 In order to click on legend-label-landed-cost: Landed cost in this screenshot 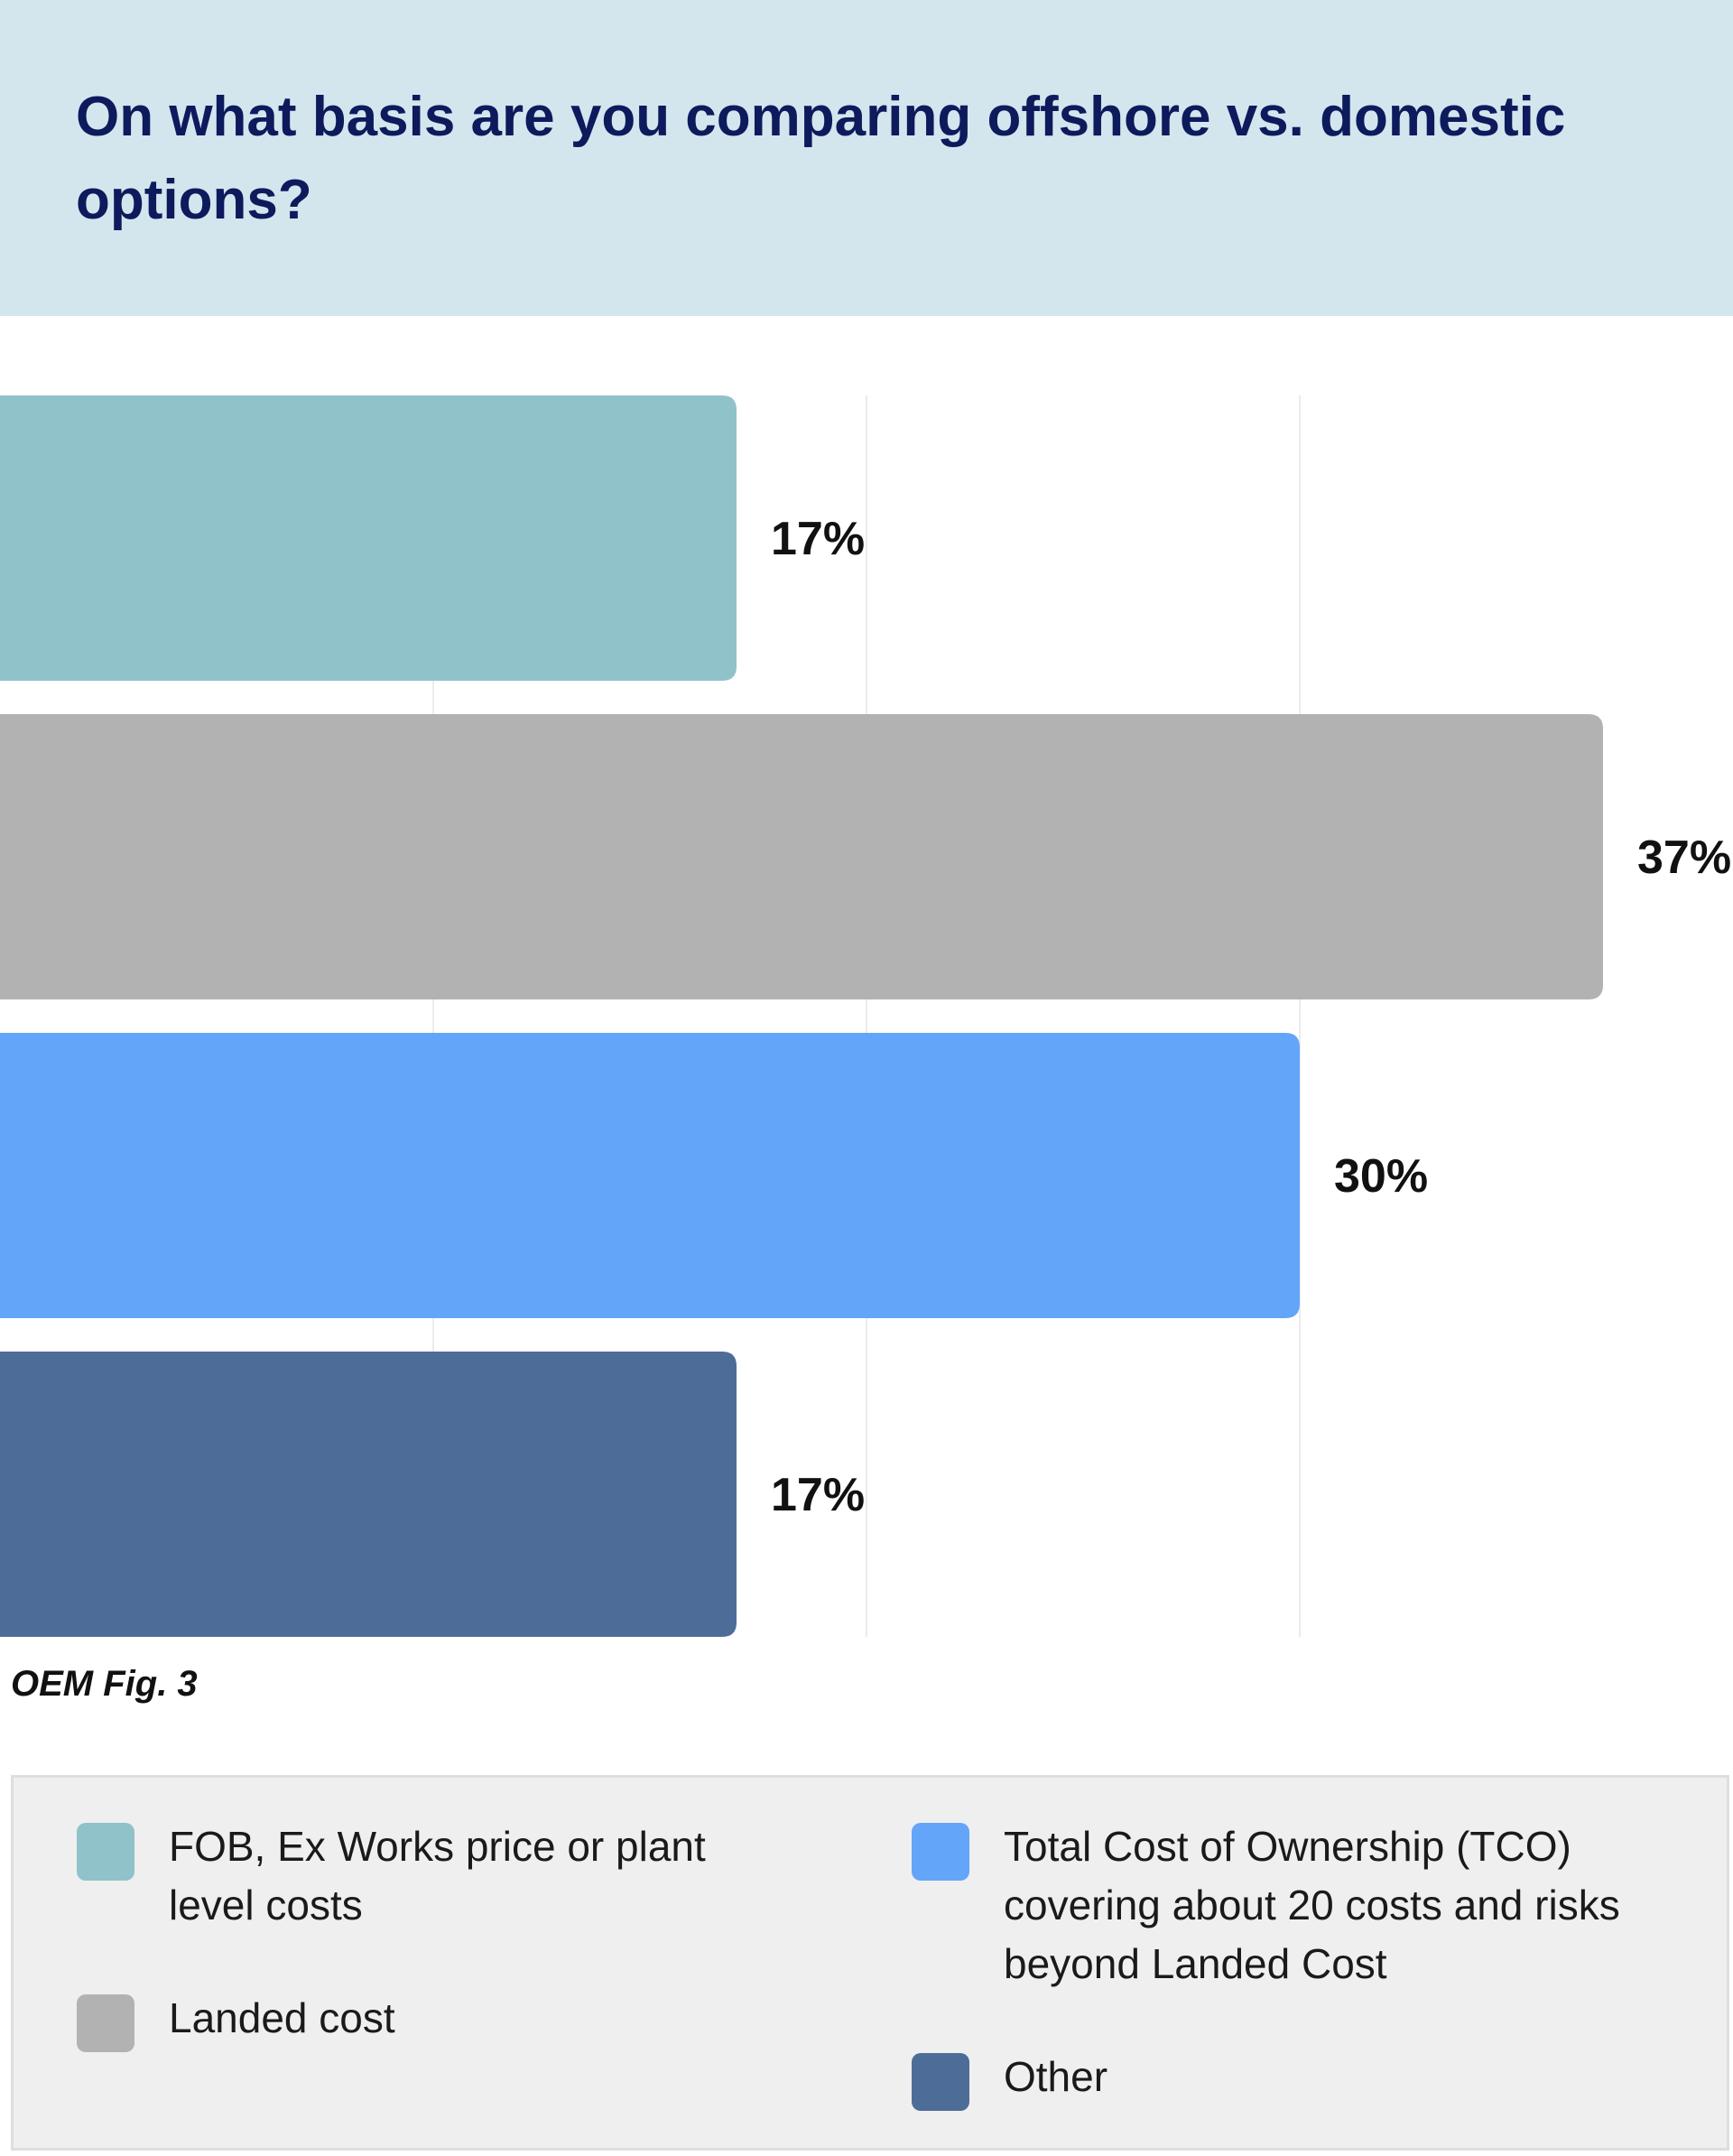, I will do `click(282, 2017)`.